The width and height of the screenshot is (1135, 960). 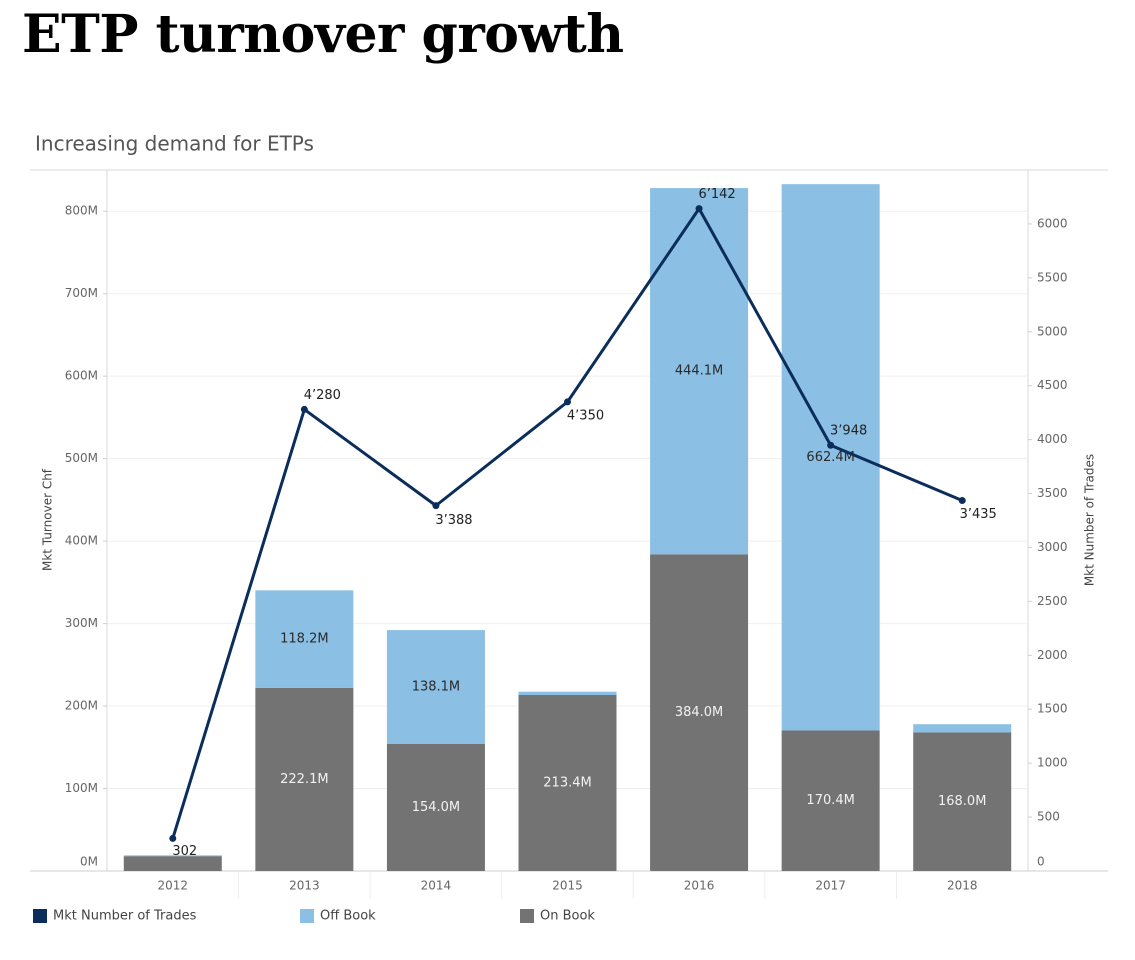 I want to click on left-tick-label: 300M, so click(x=81, y=623).